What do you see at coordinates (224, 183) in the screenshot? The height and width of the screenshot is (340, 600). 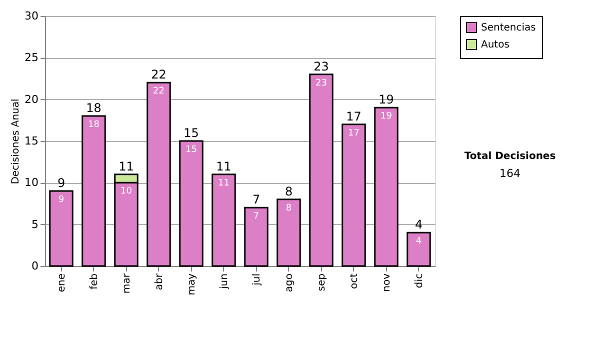 I see `data-label: 11` at bounding box center [224, 183].